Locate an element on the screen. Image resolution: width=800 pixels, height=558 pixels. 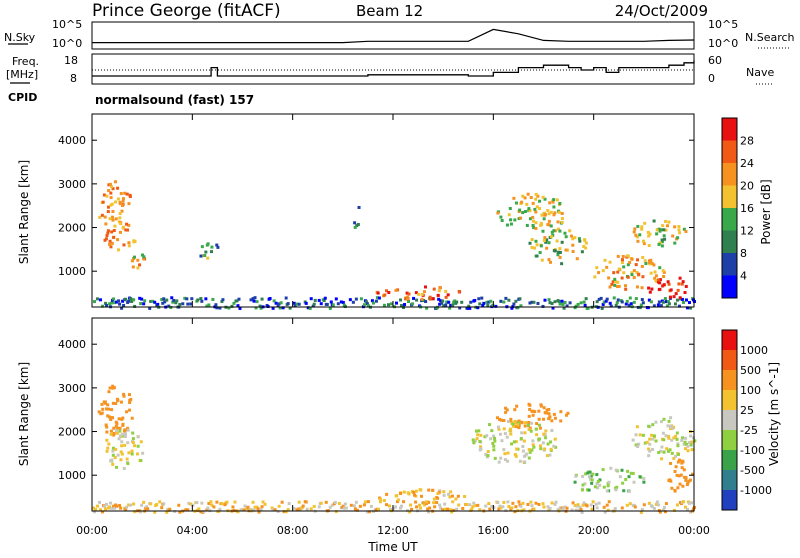
velocity-y-tick-label: 2000 is located at coordinates (72, 432).